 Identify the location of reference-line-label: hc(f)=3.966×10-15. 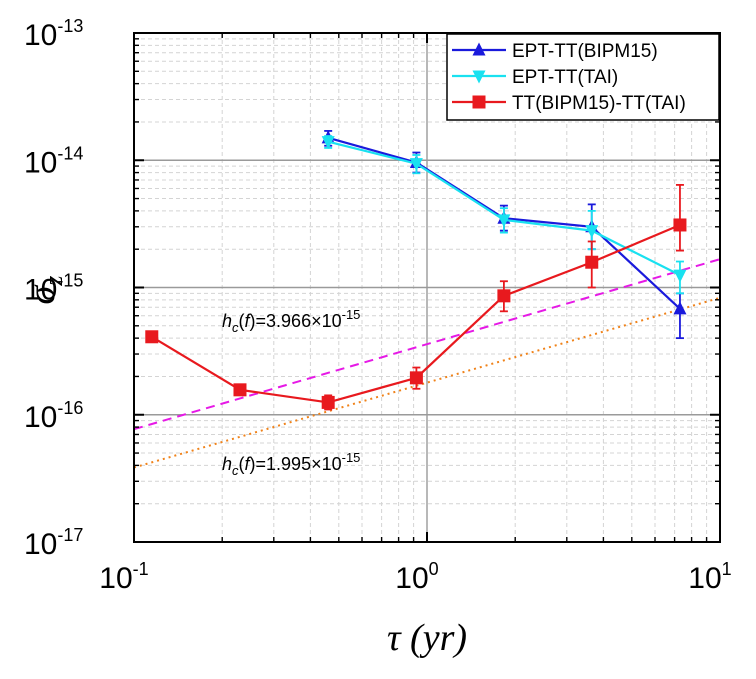
(291, 321).